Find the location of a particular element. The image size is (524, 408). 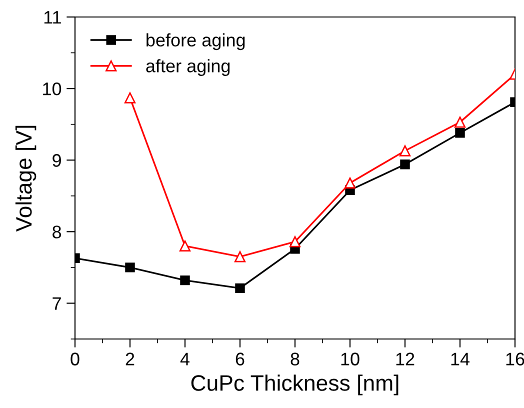

x-axis-title: CuPc Thickness [nm] is located at coordinates (294, 385).